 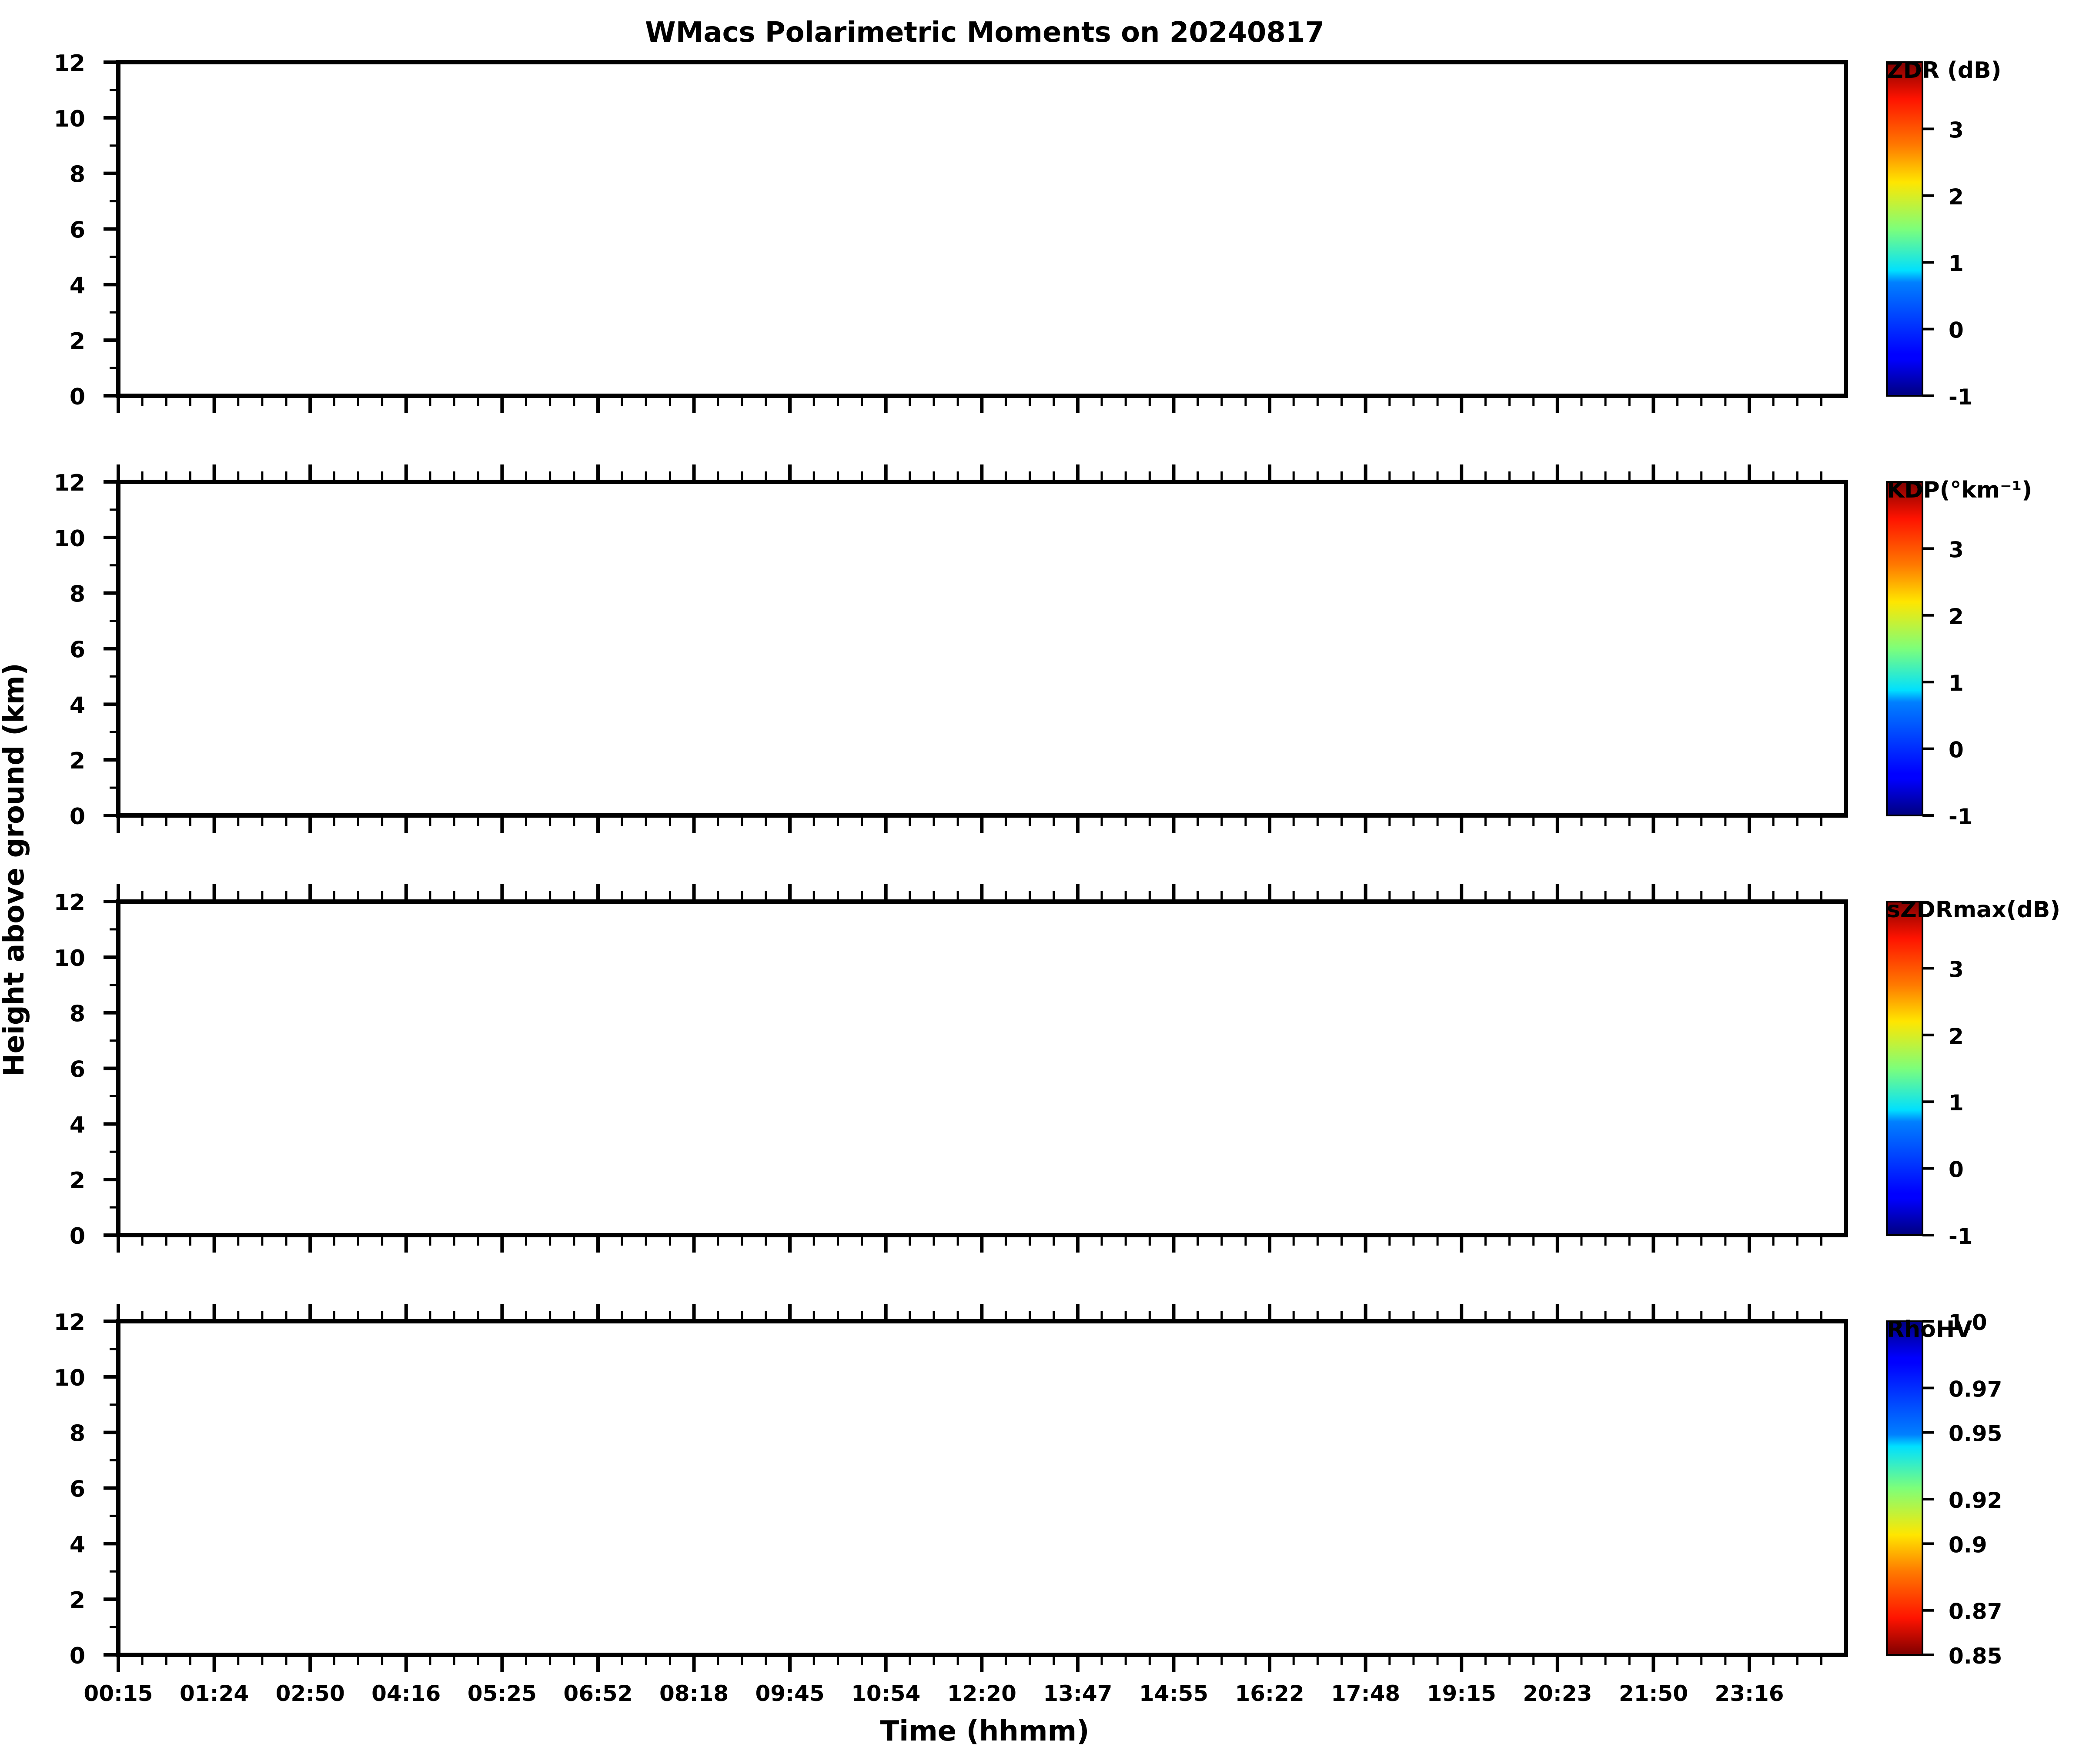 I want to click on x-tick-label: 00:15, so click(x=118, y=1693).